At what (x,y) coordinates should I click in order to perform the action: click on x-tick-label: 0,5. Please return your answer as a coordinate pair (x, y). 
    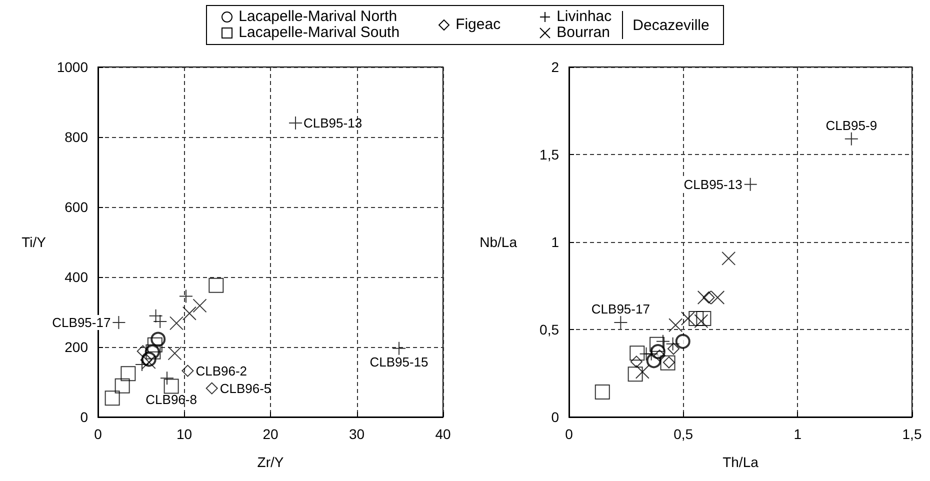
    Looking at the image, I should click on (684, 434).